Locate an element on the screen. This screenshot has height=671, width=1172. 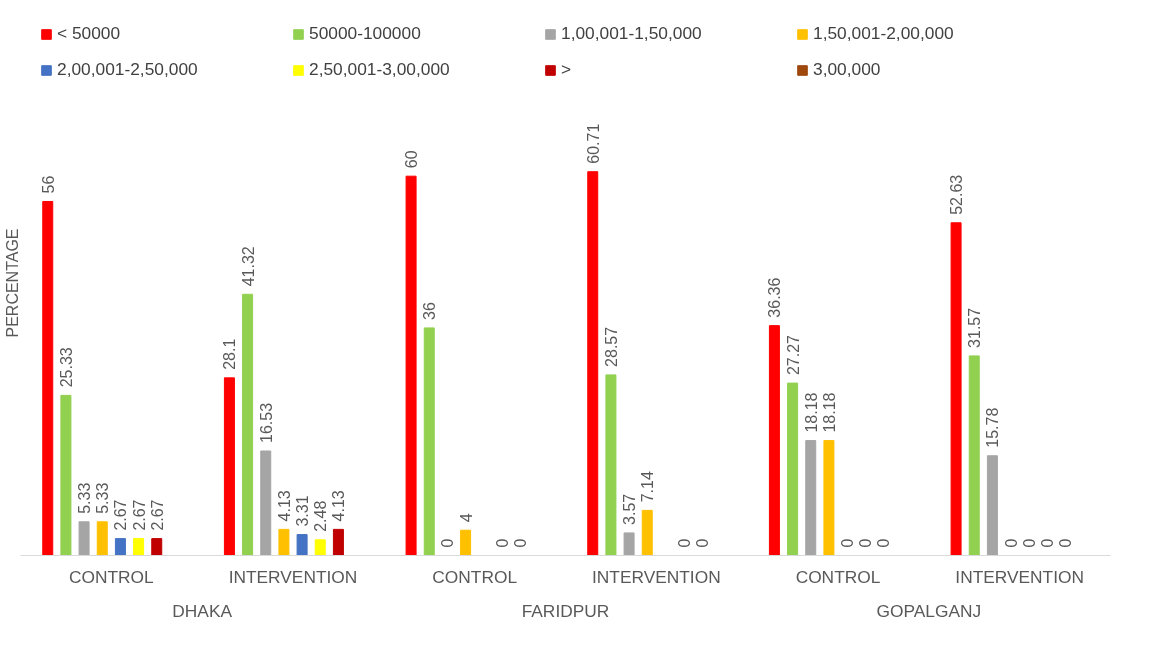
text: GOPALGANJ is located at coordinates (929, 610).